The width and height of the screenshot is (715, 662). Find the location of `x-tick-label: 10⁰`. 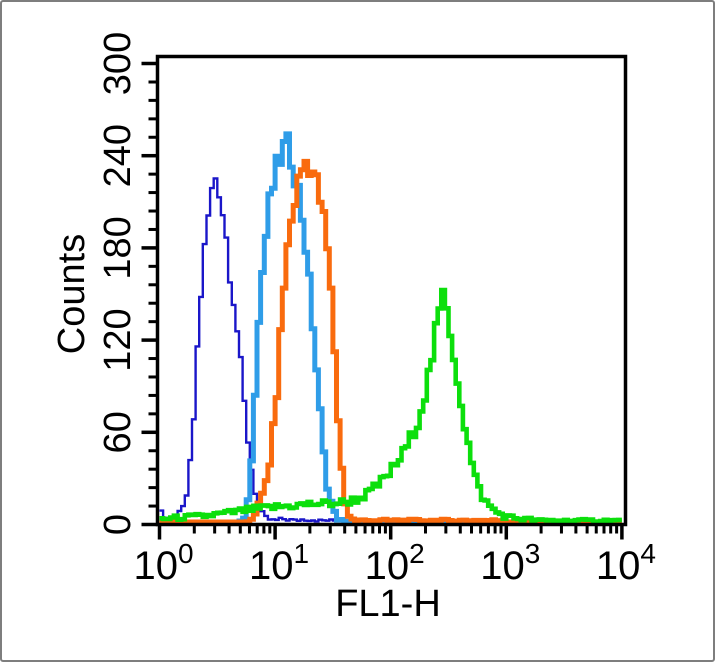

x-tick-label: 10⁰ is located at coordinates (163, 563).